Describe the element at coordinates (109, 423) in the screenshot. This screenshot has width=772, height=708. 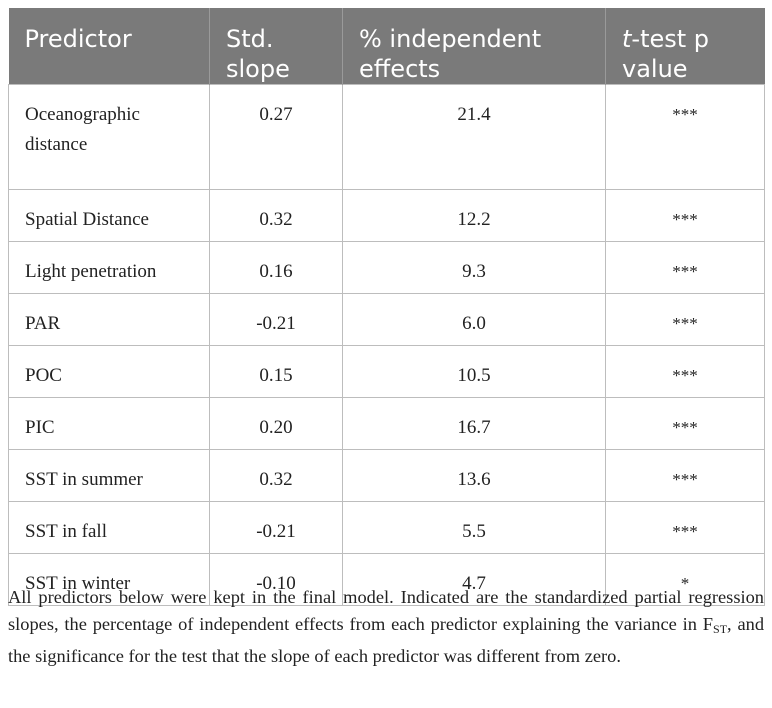
I see `cell-predictor: PIC` at that location.